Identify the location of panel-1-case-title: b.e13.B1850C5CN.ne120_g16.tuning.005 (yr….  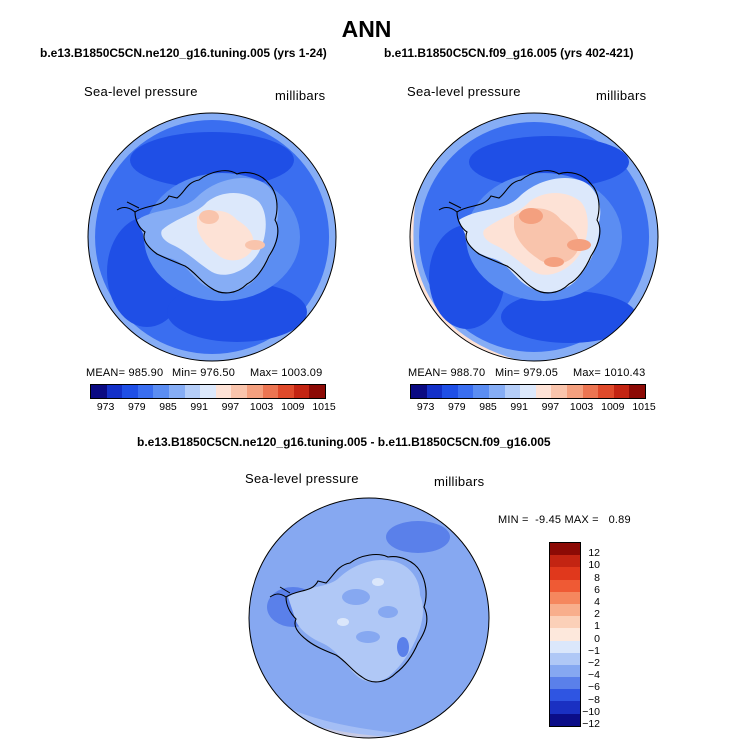
(183, 53).